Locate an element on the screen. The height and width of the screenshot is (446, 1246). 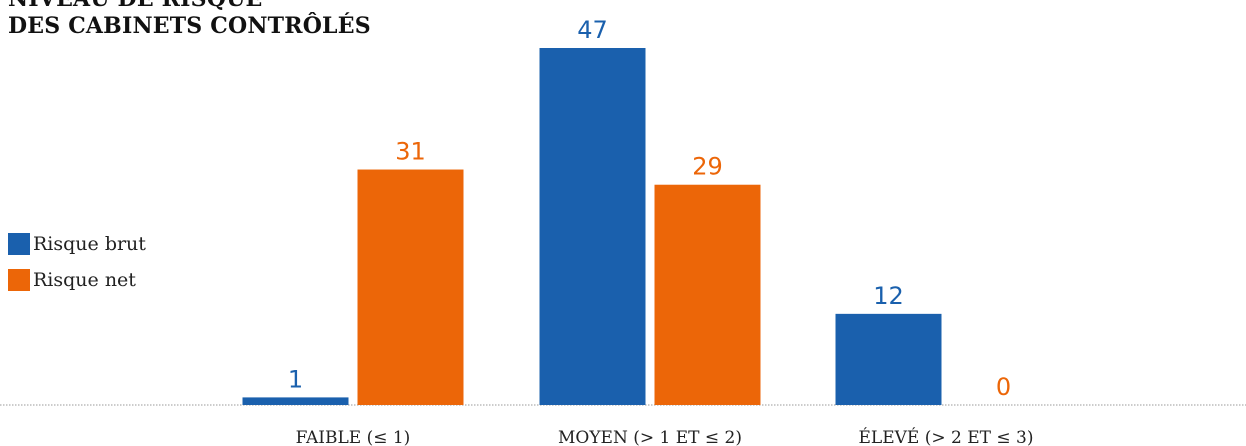
value-label-risque-brut-3: 12 is located at coordinates (888, 296).